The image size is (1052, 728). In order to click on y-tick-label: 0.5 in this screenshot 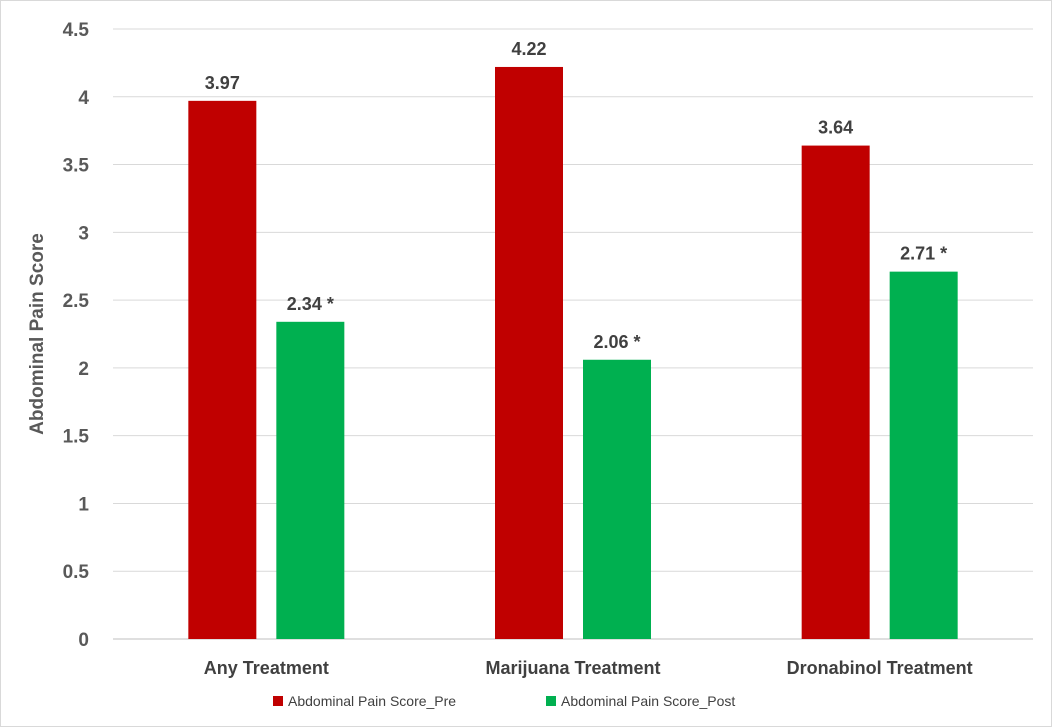, I will do `click(76, 572)`.